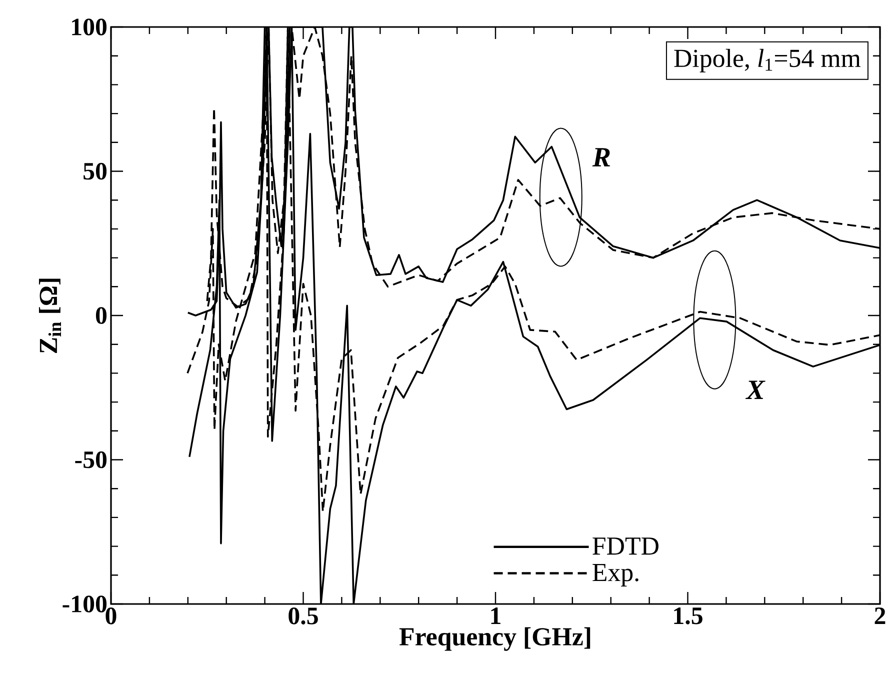  What do you see at coordinates (495, 616) in the screenshot?
I see `x-tick-label: 1` at bounding box center [495, 616].